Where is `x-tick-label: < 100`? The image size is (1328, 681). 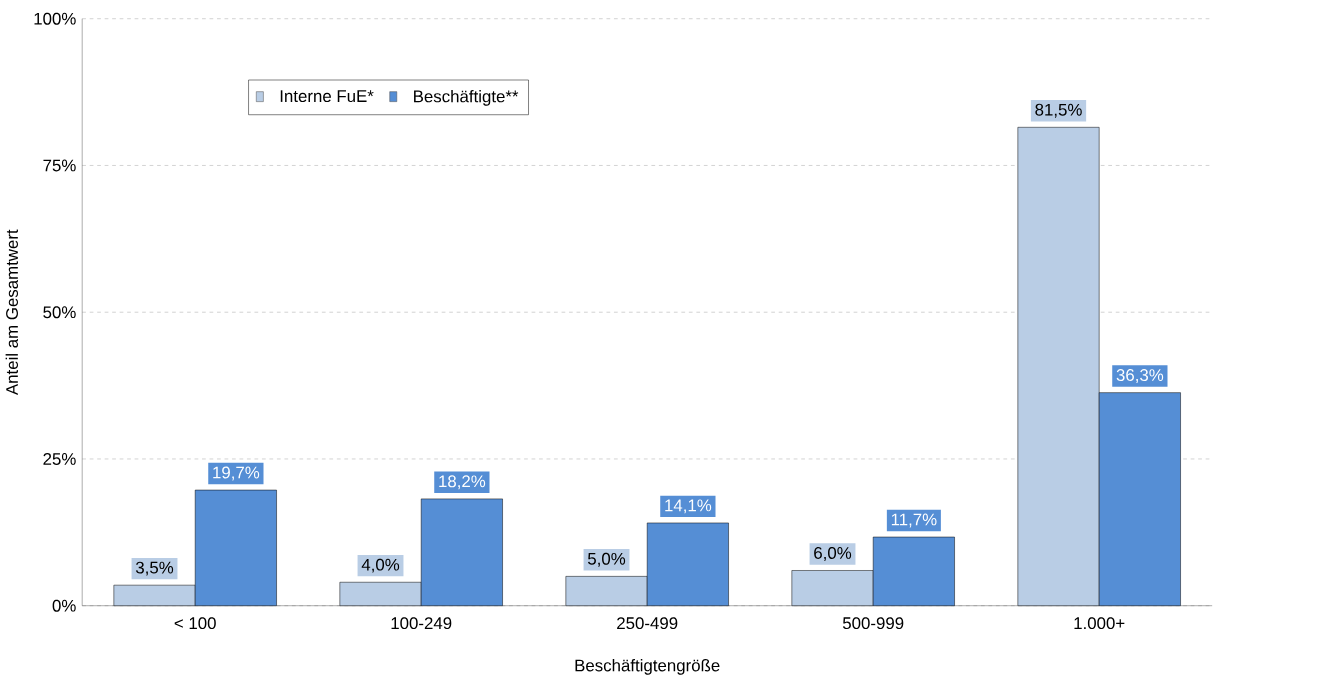
x-tick-label: < 100 is located at coordinates (195, 623).